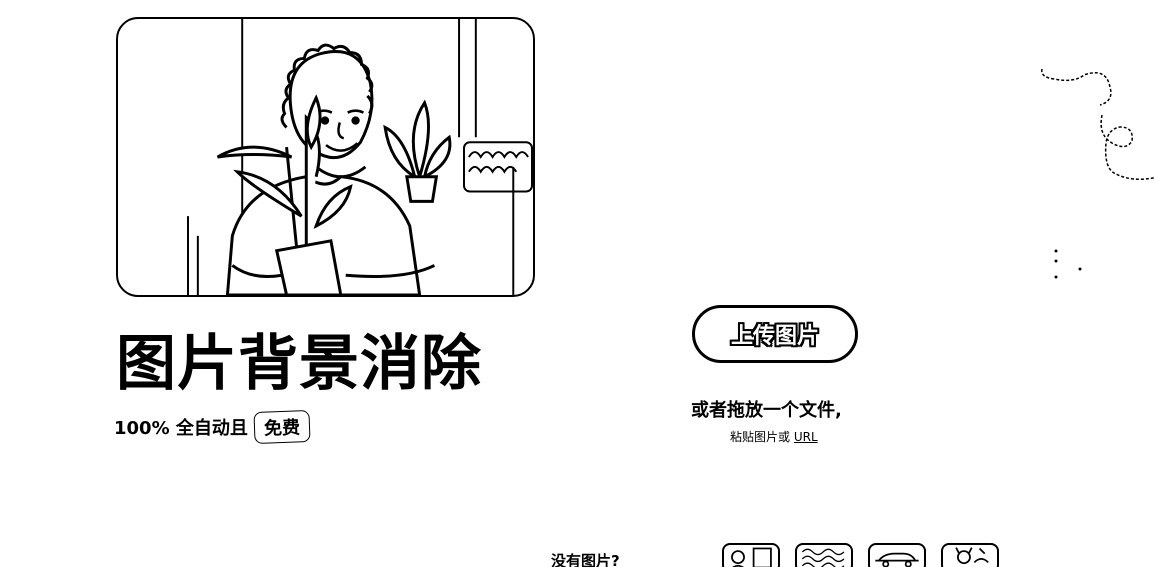  Describe the element at coordinates (897, 559) in the screenshot. I see `sample-car-icon` at that location.